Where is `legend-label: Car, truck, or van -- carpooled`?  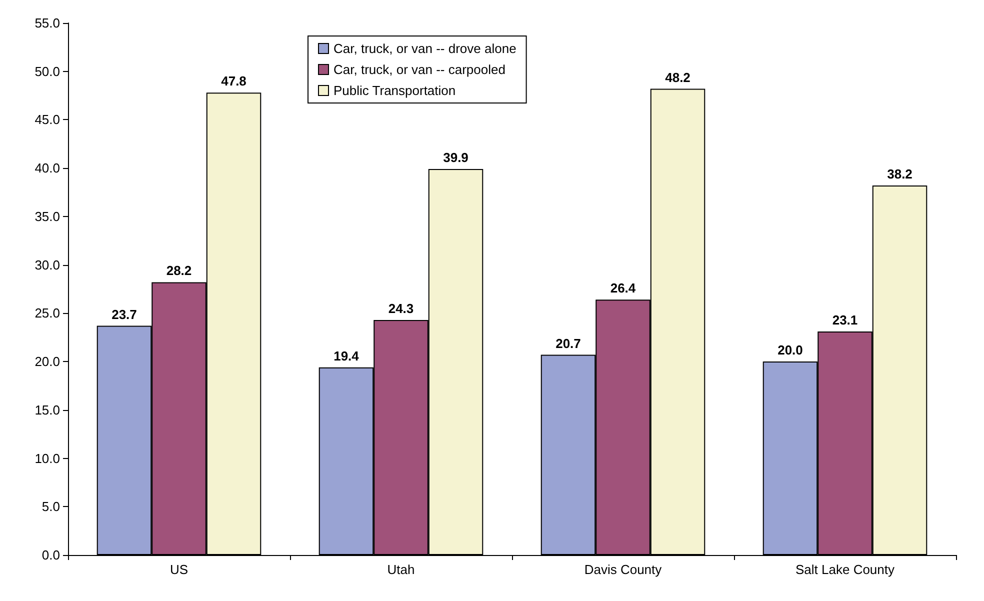 legend-label: Car, truck, or van -- carpooled is located at coordinates (420, 69).